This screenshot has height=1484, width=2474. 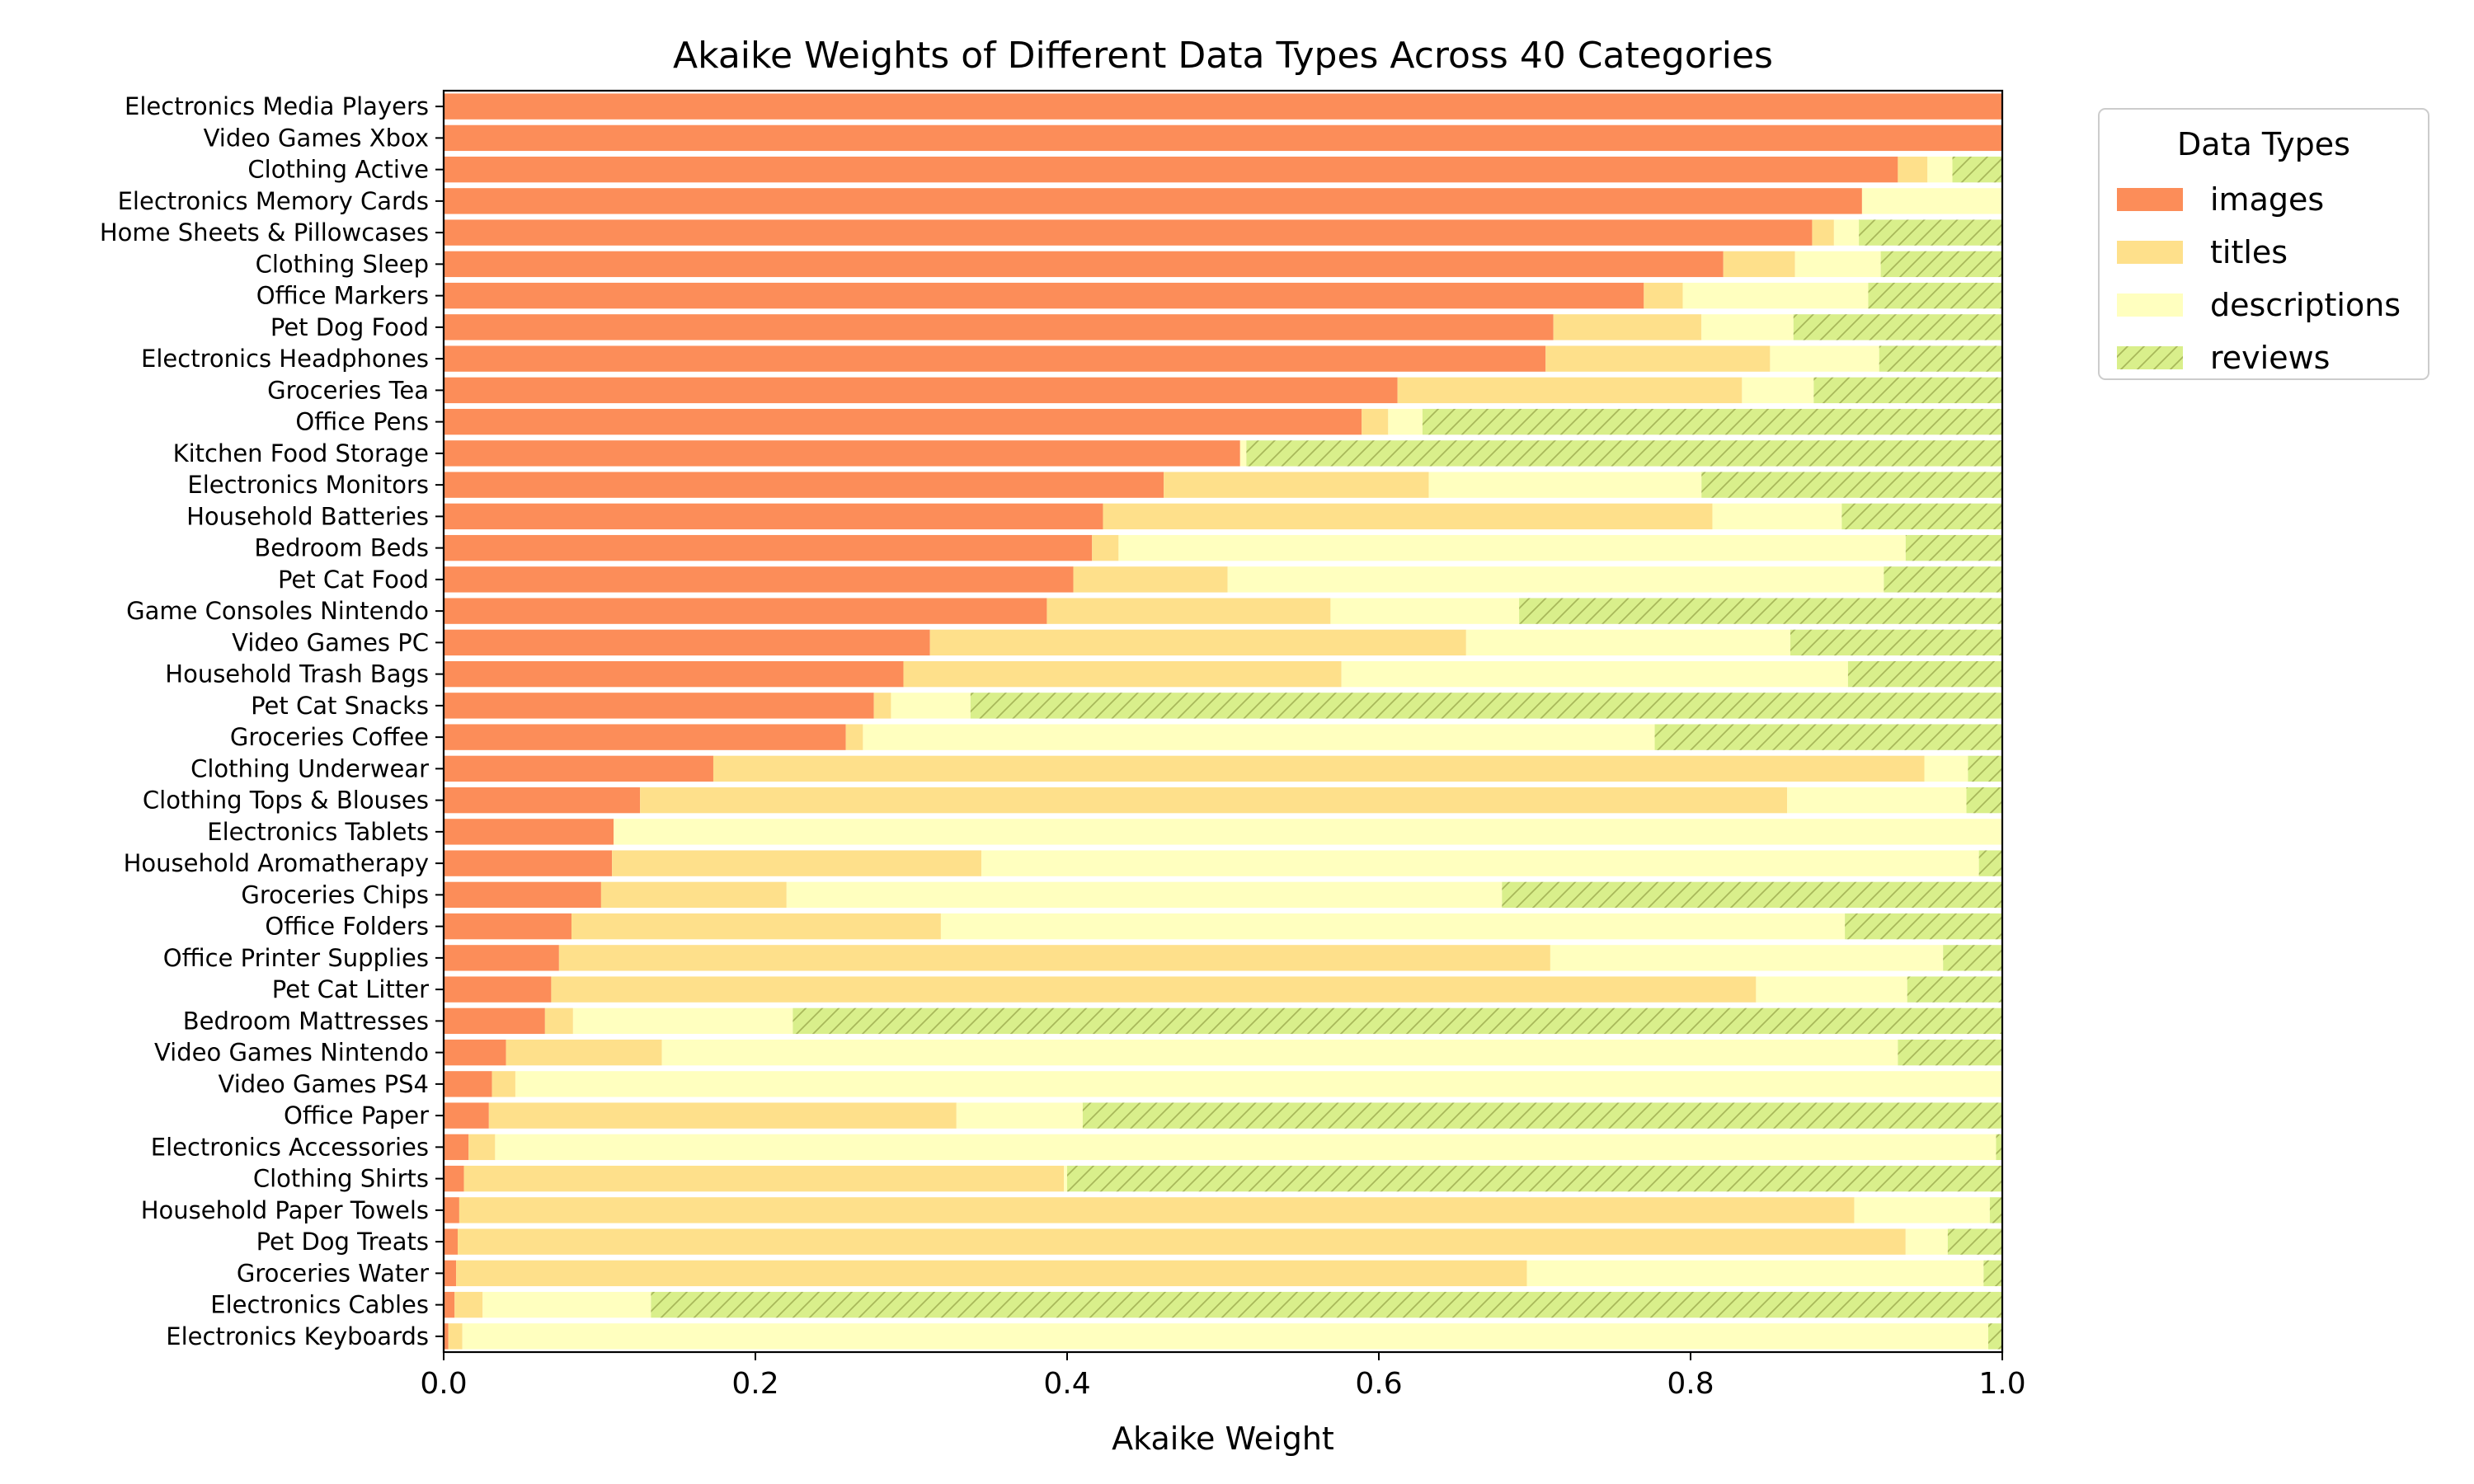 I want to click on bar-descriptions-electronics-tablets, so click(x=1308, y=832).